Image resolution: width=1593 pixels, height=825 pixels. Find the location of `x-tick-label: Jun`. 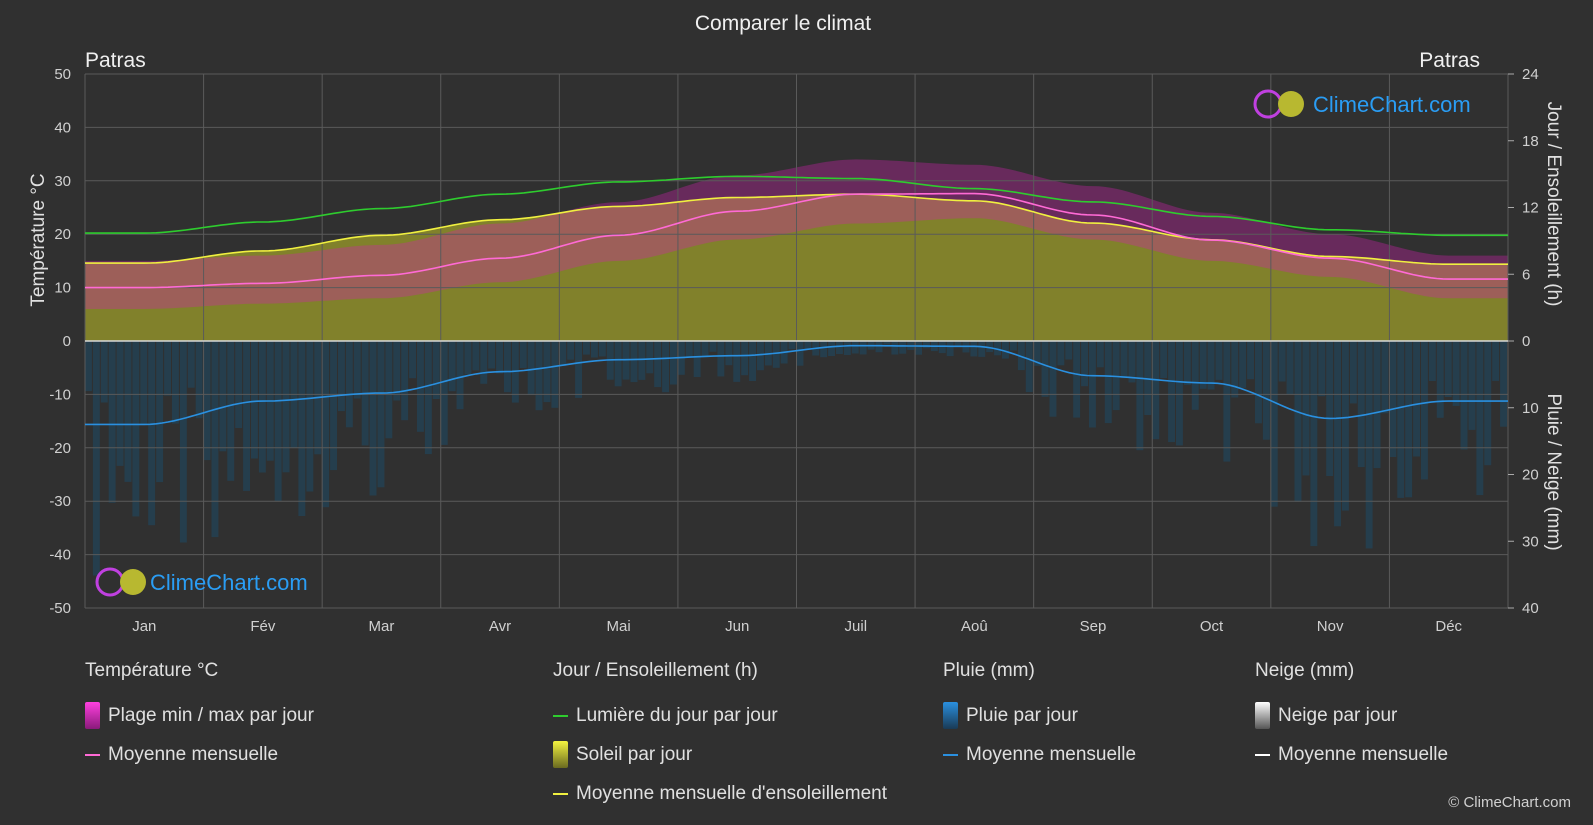

x-tick-label: Jun is located at coordinates (737, 626).